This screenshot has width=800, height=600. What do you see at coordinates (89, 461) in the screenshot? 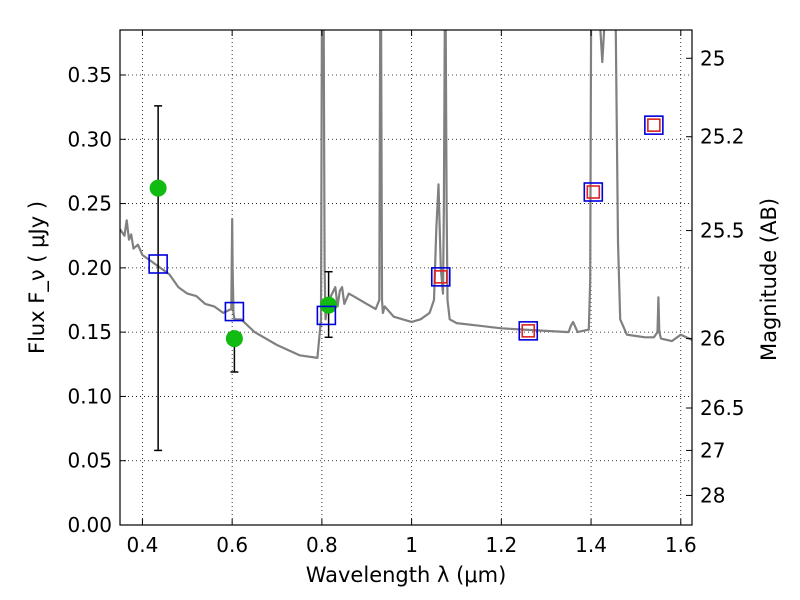
I see `y-tick-label: 0.05` at bounding box center [89, 461].